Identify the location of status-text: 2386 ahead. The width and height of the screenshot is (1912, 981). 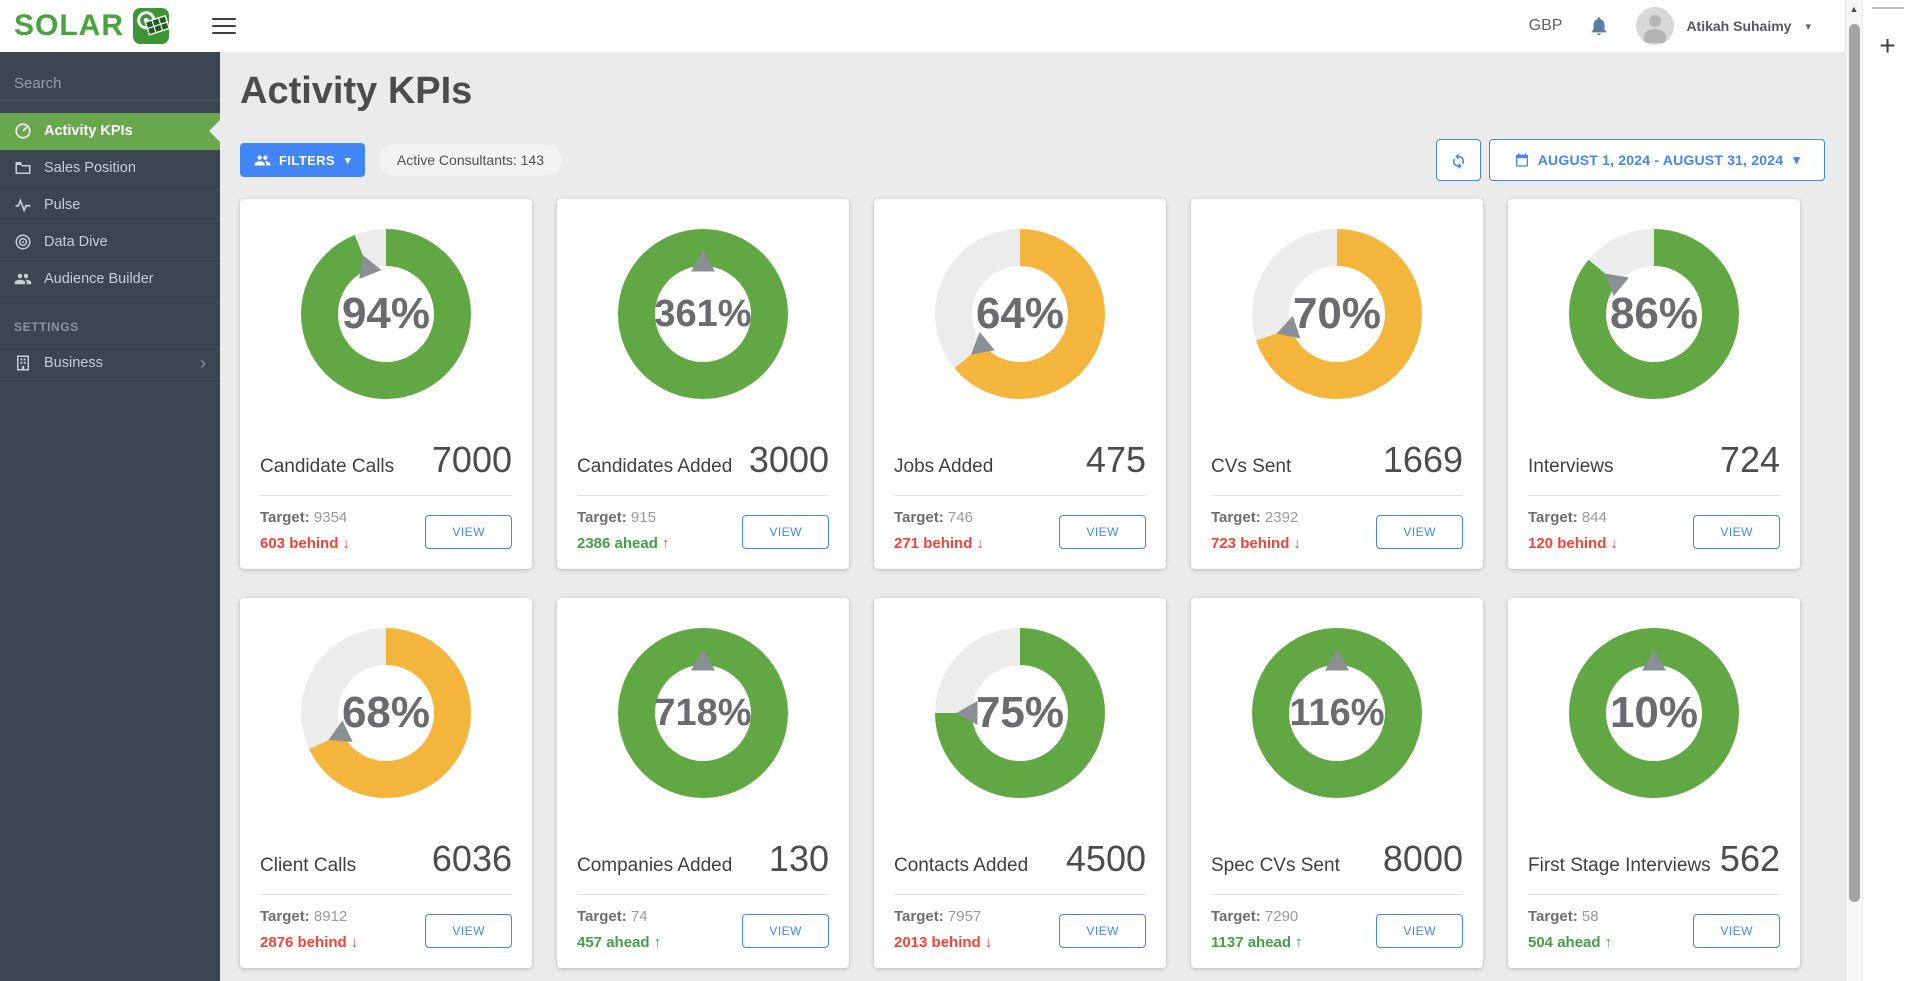
(617, 543).